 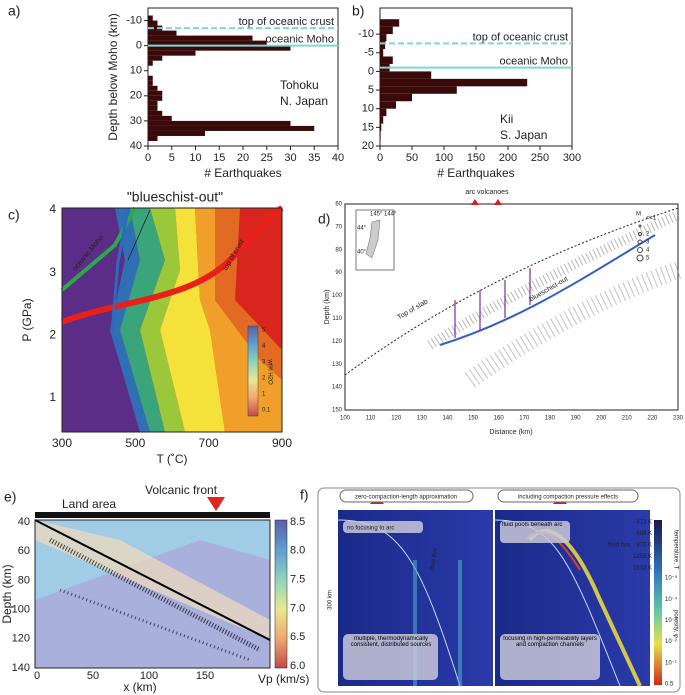 I want to click on colorbar-label: 6.0, so click(x=297, y=666).